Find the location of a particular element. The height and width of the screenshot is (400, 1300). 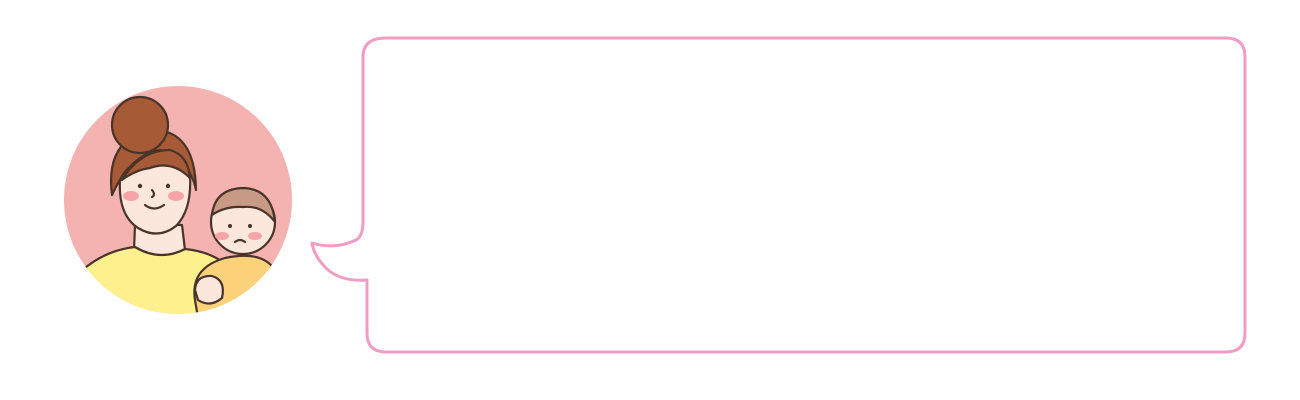

avatar is located at coordinates (178, 200).